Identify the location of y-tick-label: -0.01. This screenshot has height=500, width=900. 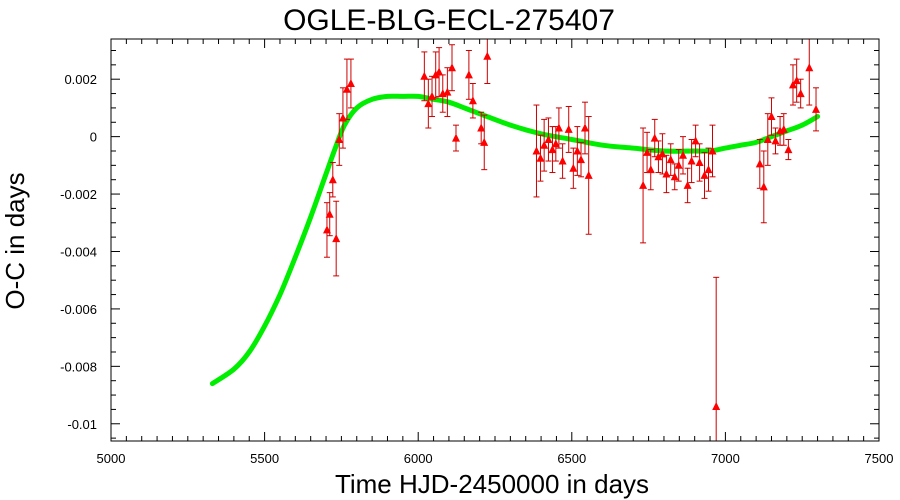
(82, 424).